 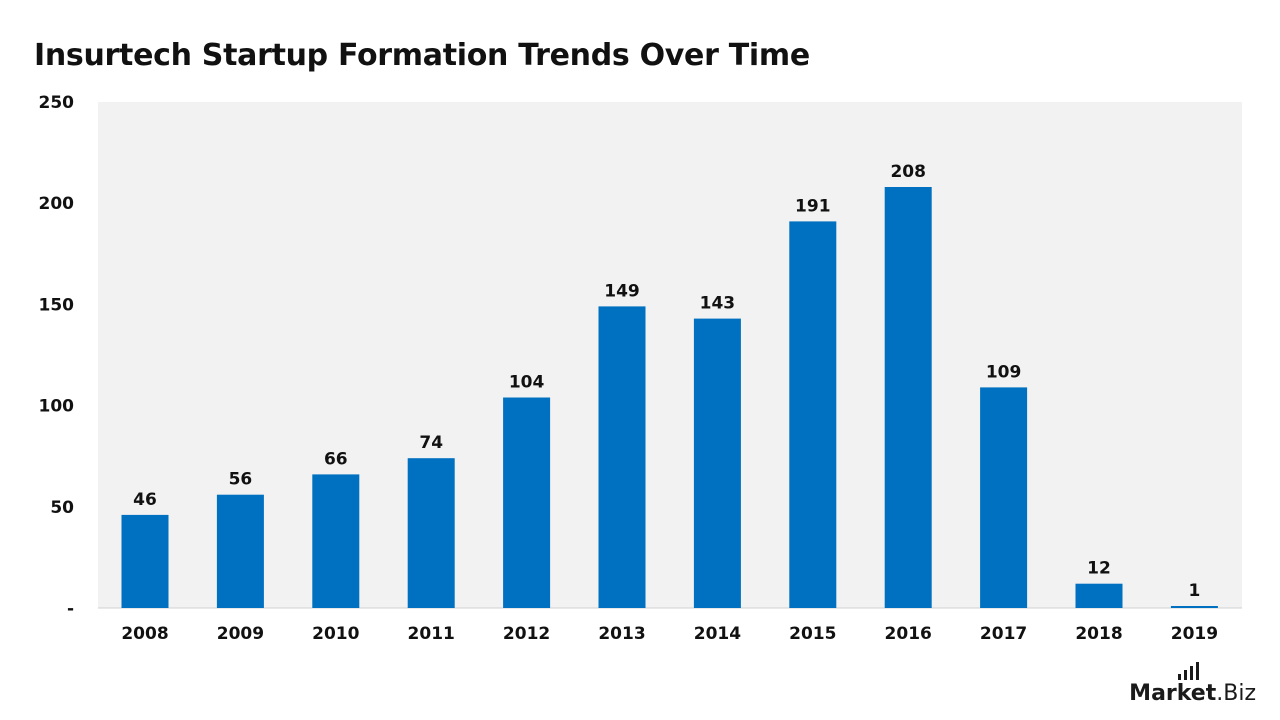 I want to click on data-label-2017: 109, so click(x=1004, y=372).